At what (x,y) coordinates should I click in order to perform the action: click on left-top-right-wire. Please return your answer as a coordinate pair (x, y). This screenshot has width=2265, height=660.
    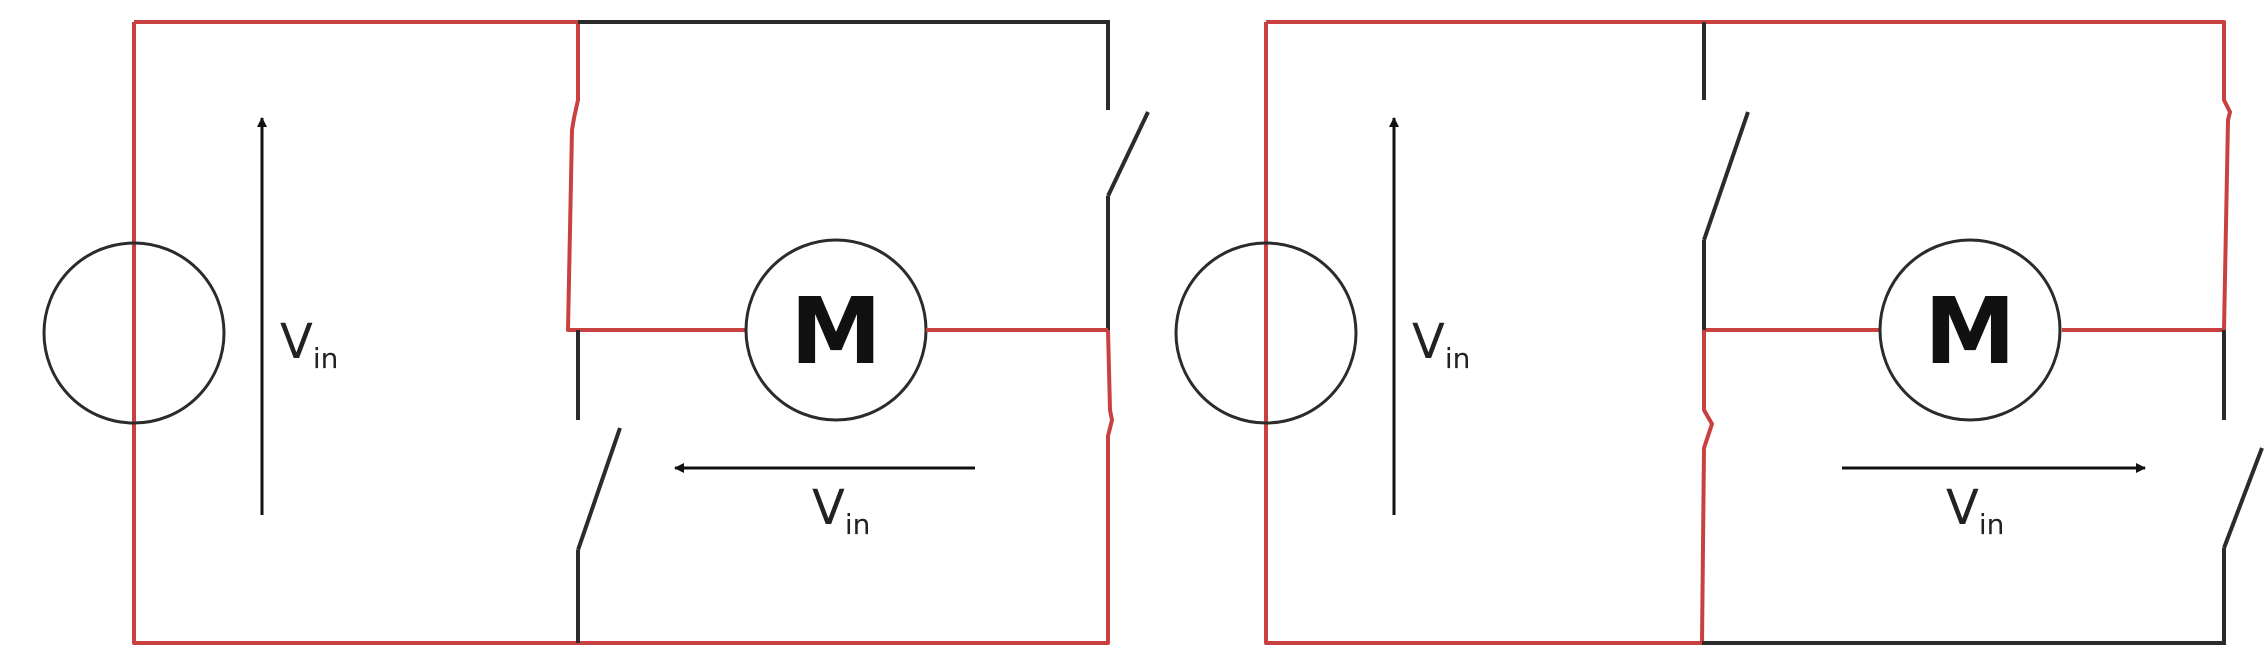
    Looking at the image, I should click on (844, 65).